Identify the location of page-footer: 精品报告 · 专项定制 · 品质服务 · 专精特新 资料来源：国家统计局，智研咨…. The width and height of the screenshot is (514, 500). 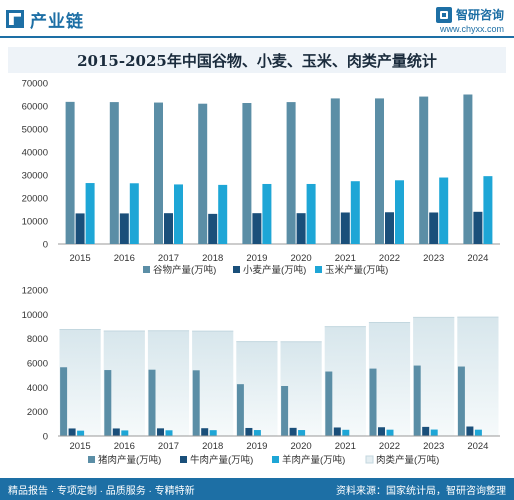
(257, 489).